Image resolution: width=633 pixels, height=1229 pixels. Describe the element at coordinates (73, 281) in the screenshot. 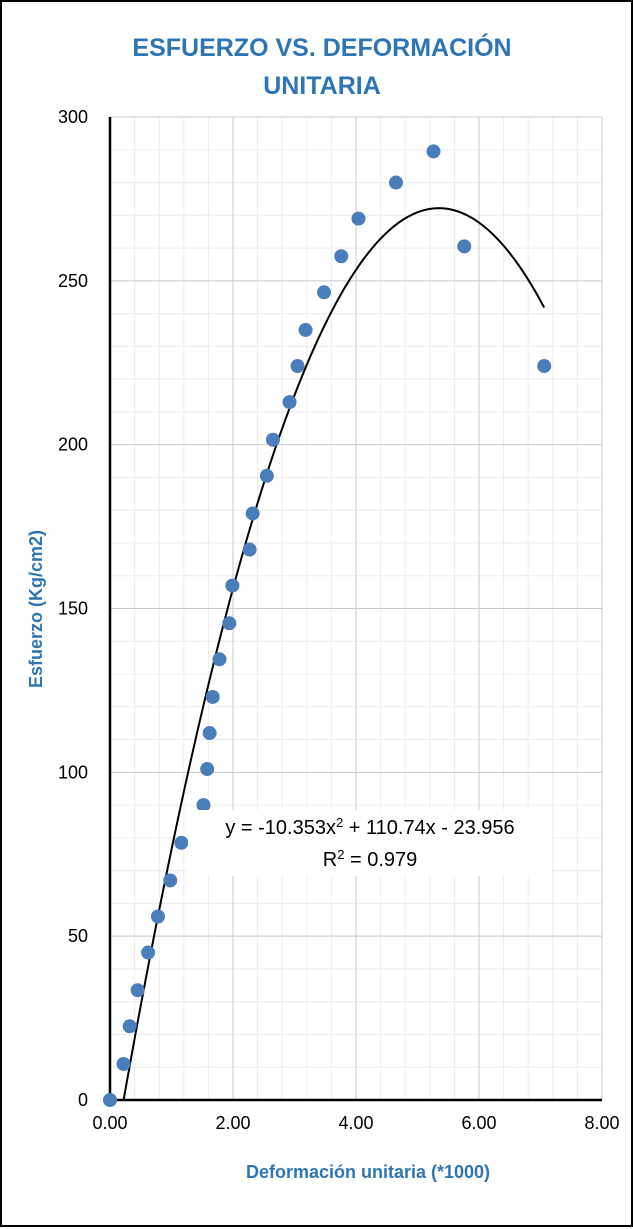

I see `y-tick-label: 250` at that location.